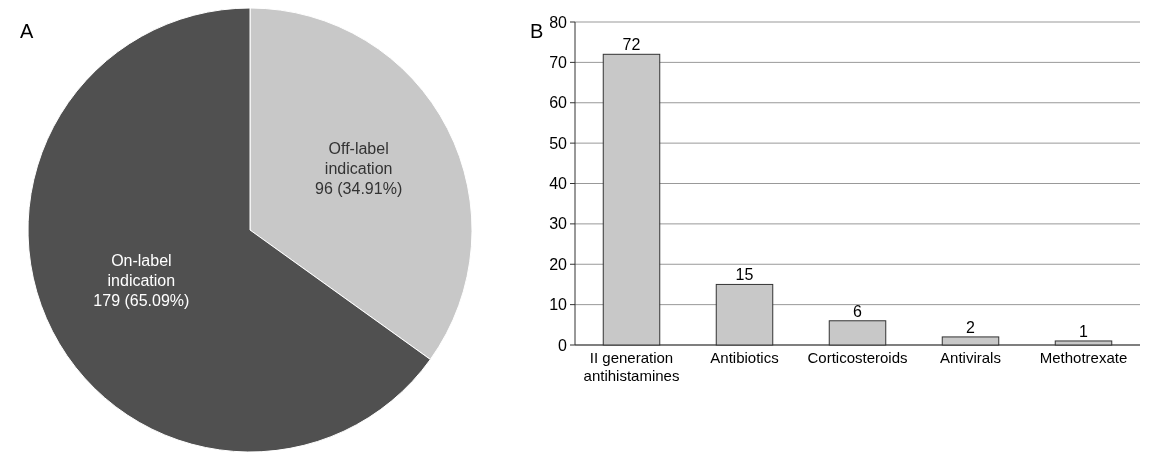  What do you see at coordinates (1083, 357) in the screenshot?
I see `x-tick-label: Methotrexate` at bounding box center [1083, 357].